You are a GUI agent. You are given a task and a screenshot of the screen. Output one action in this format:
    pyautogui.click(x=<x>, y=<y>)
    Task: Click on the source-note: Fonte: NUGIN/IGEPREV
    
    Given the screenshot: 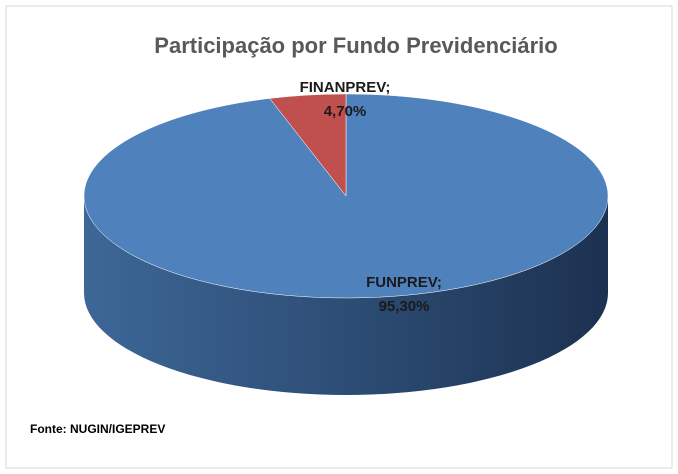 What is the action you would take?
    pyautogui.click(x=97, y=429)
    